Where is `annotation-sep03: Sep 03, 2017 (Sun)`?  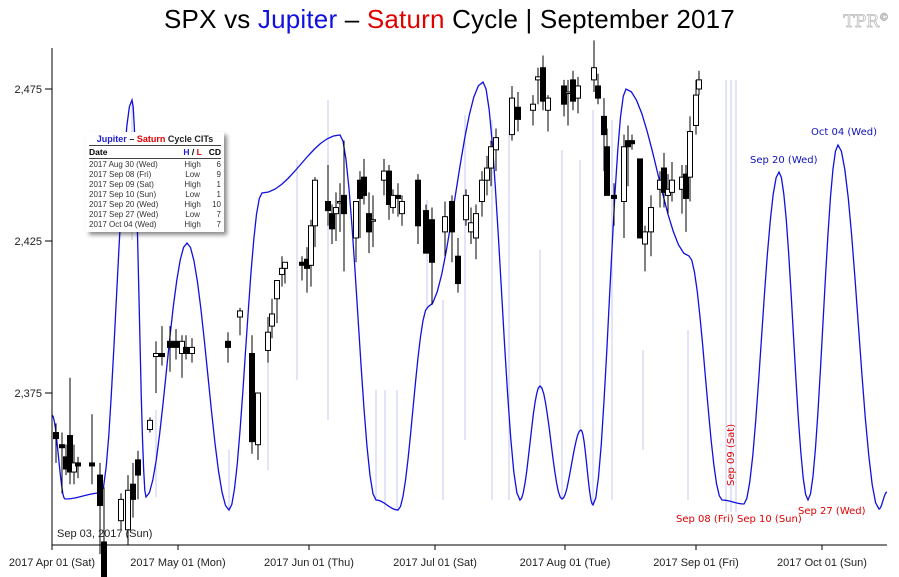
annotation-sep03: Sep 03, 2017 (Sun) is located at coordinates (104, 534).